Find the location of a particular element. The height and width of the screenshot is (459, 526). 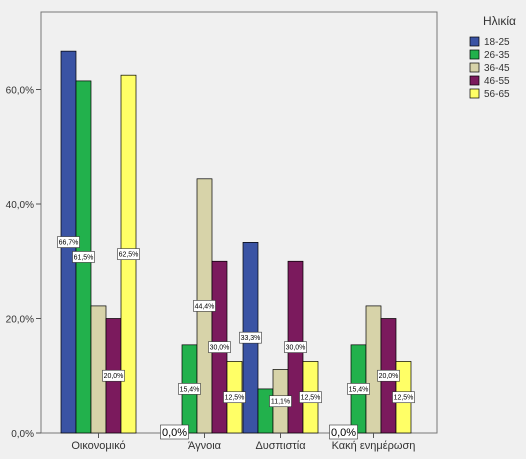

data-label-36-45-3: 11,1% is located at coordinates (280, 401).